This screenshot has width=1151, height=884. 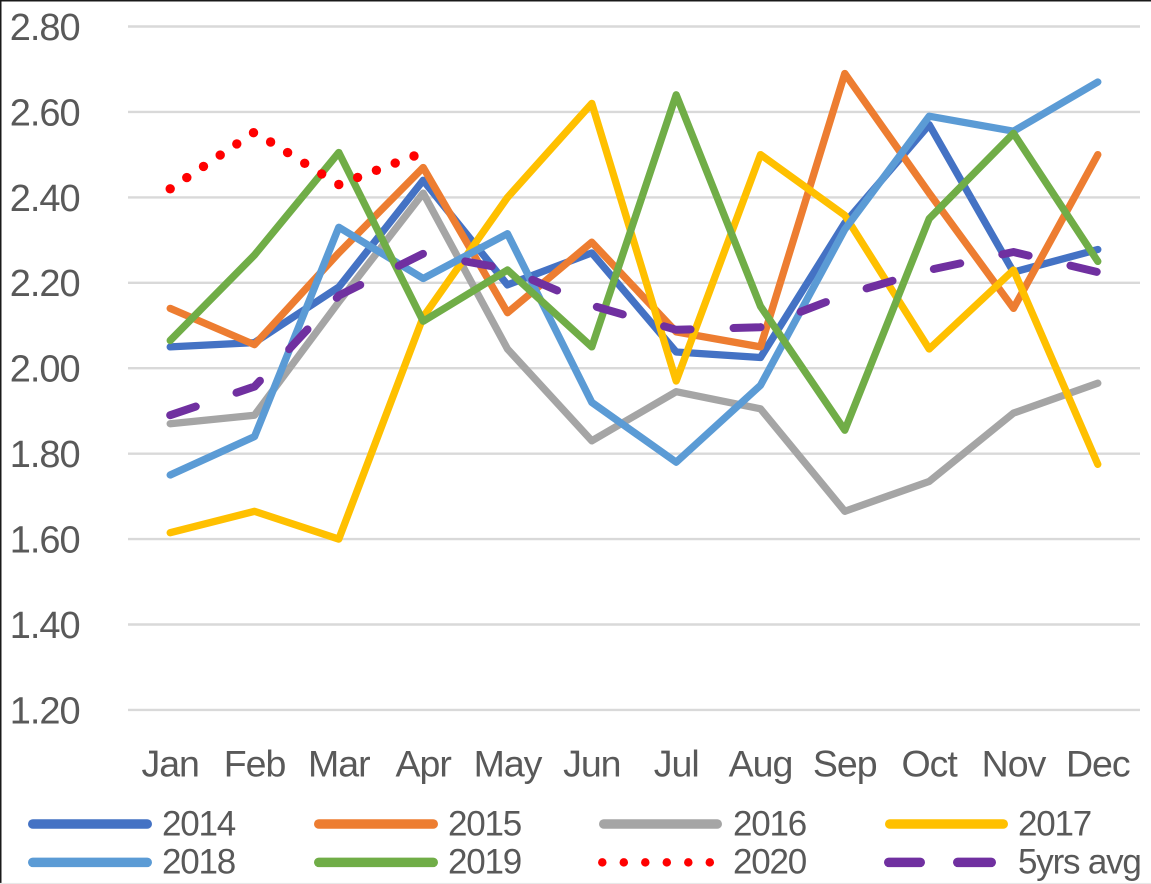 What do you see at coordinates (199, 824) in the screenshot?
I see `svg-text: 2014` at bounding box center [199, 824].